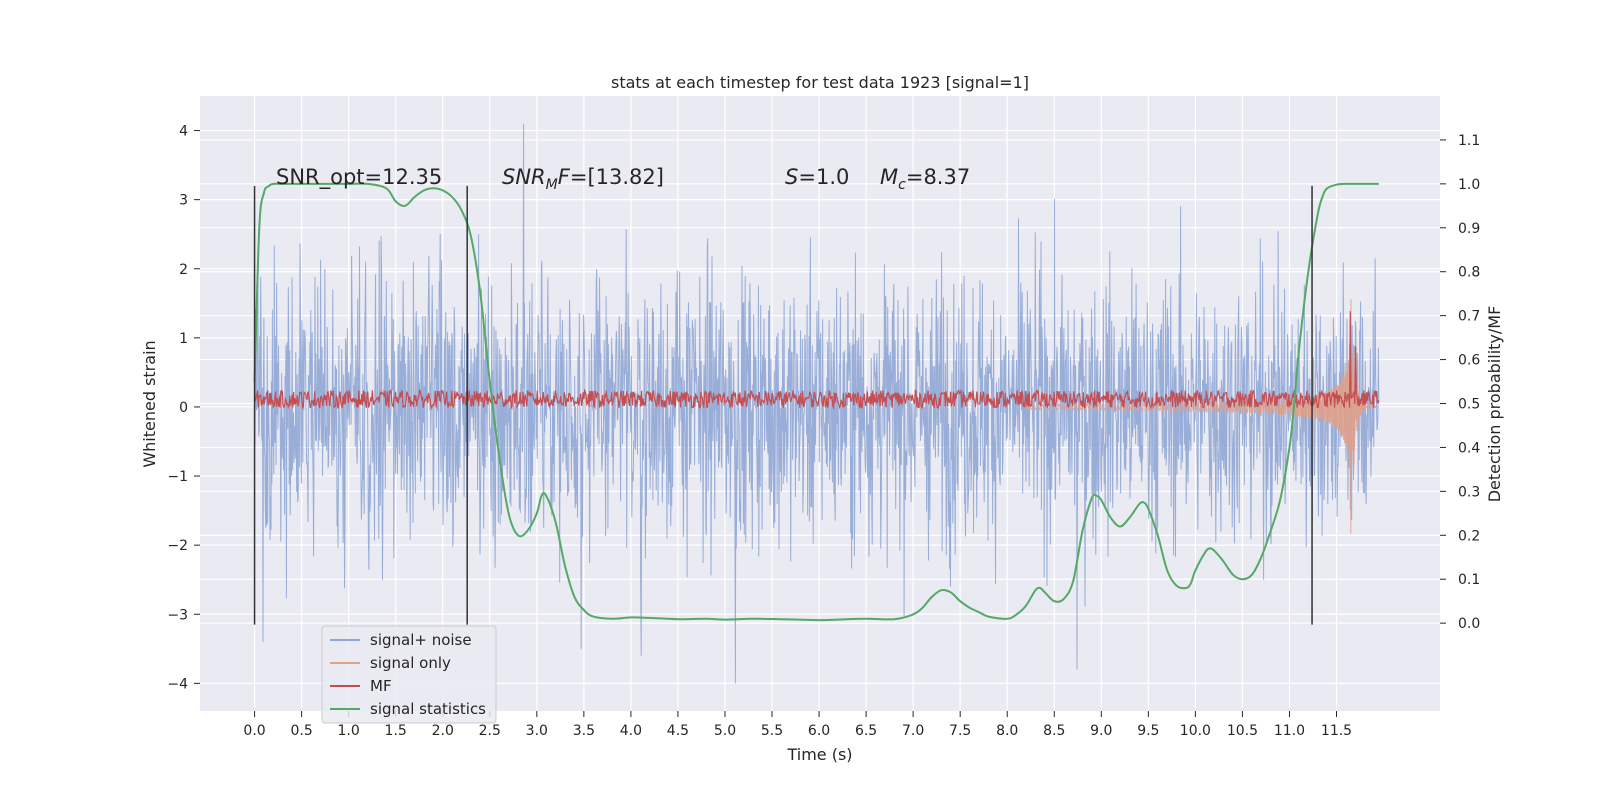  Describe the element at coordinates (1469, 580) in the screenshot. I see `y-tick-label-right: 0.1` at that location.